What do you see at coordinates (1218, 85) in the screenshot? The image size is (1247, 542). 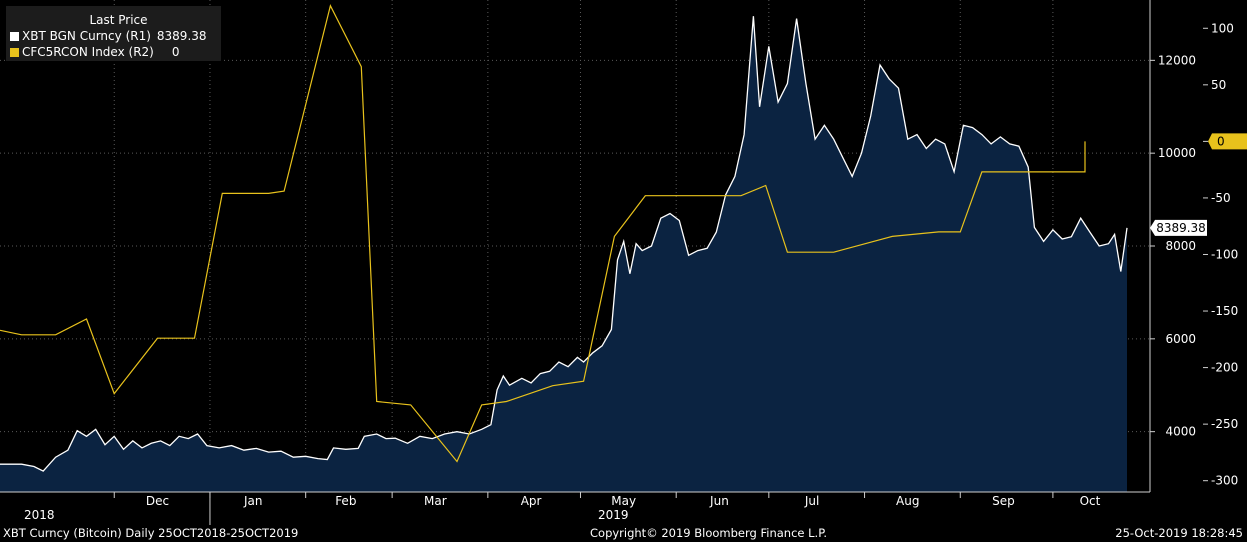 I see `r2-tick-label: 50` at bounding box center [1218, 85].